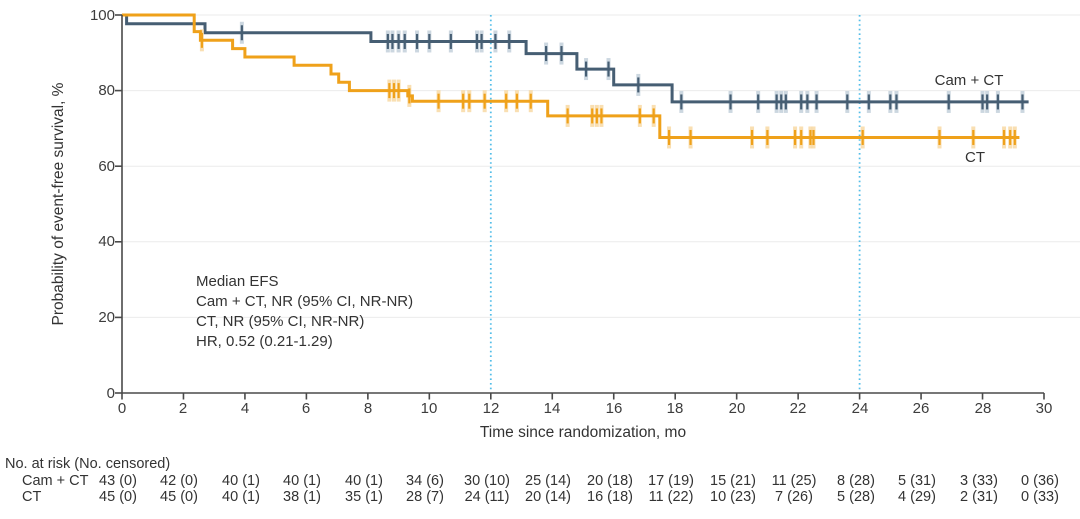  I want to click on risk-cell: 3 (33), so click(979, 481).